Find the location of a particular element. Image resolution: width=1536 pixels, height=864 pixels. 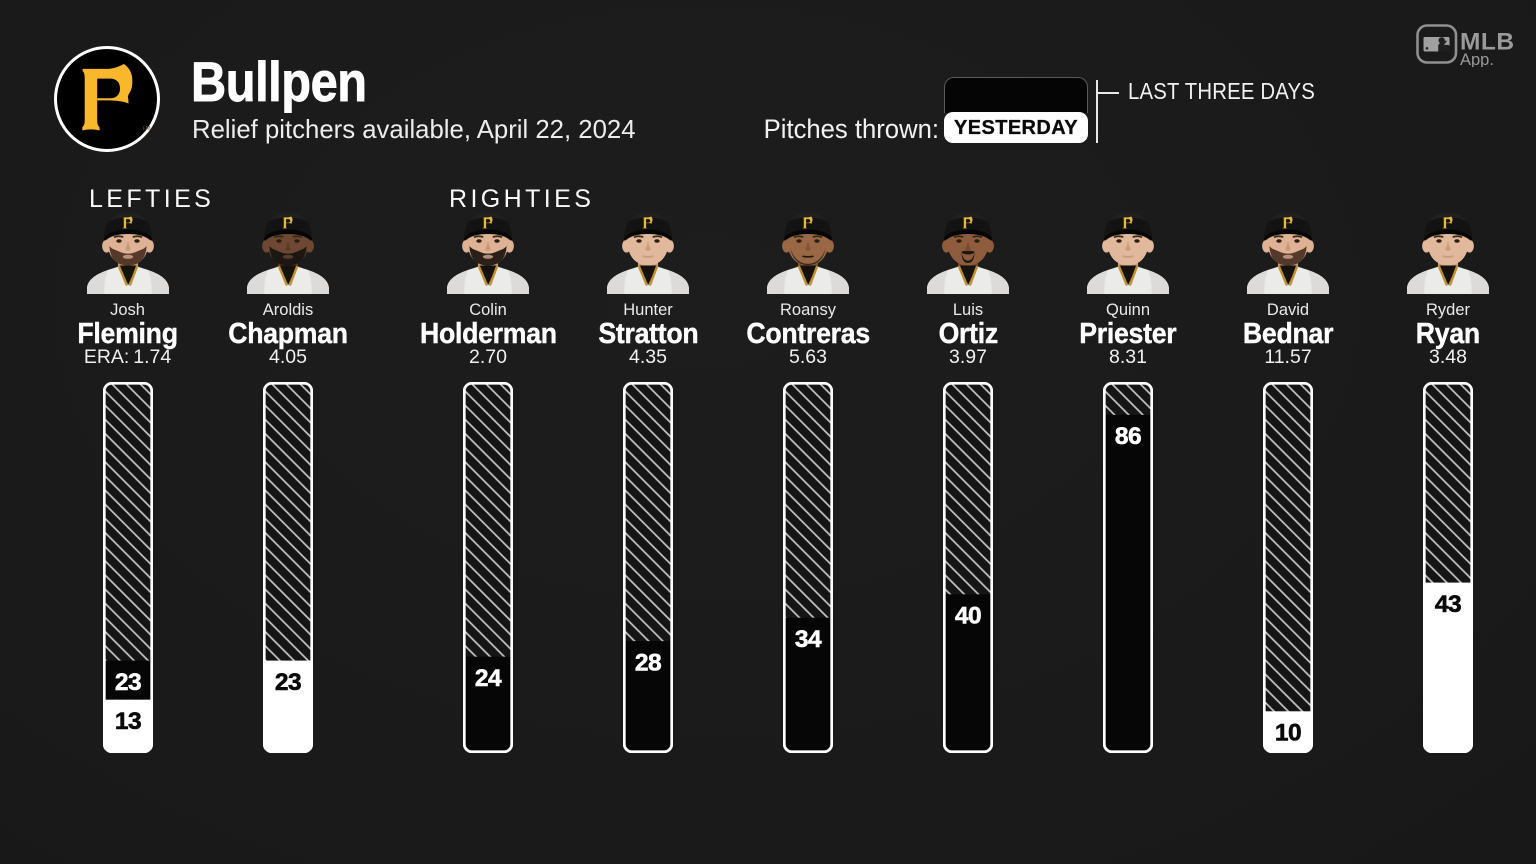

svg-text: App. is located at coordinates (1477, 59).